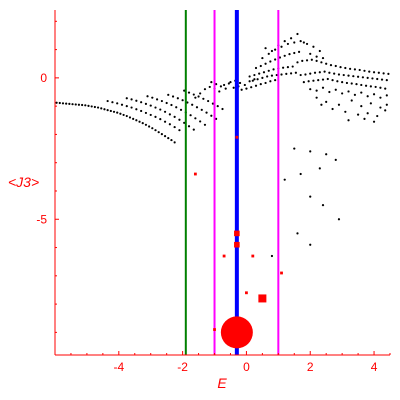 This screenshot has height=400, width=400. What do you see at coordinates (246, 367) in the screenshot?
I see `x-tick-label: 0` at bounding box center [246, 367].